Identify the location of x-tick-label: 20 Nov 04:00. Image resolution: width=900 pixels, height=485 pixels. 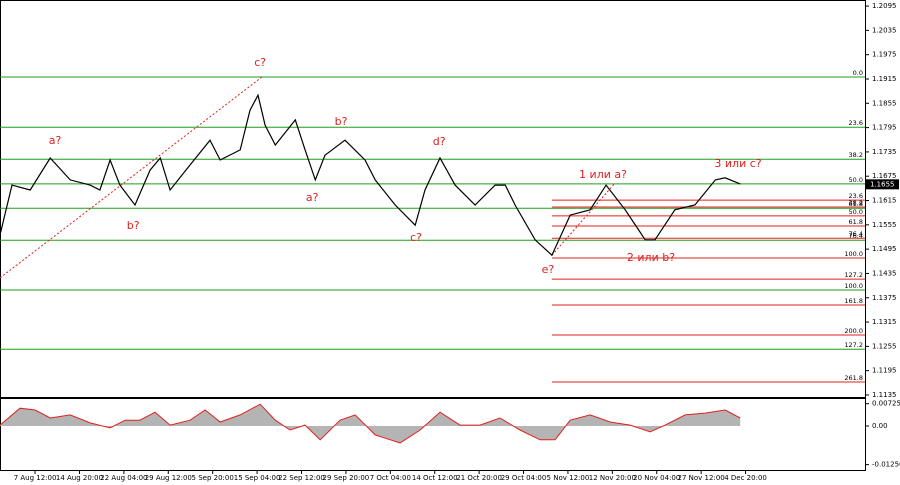
(656, 478).